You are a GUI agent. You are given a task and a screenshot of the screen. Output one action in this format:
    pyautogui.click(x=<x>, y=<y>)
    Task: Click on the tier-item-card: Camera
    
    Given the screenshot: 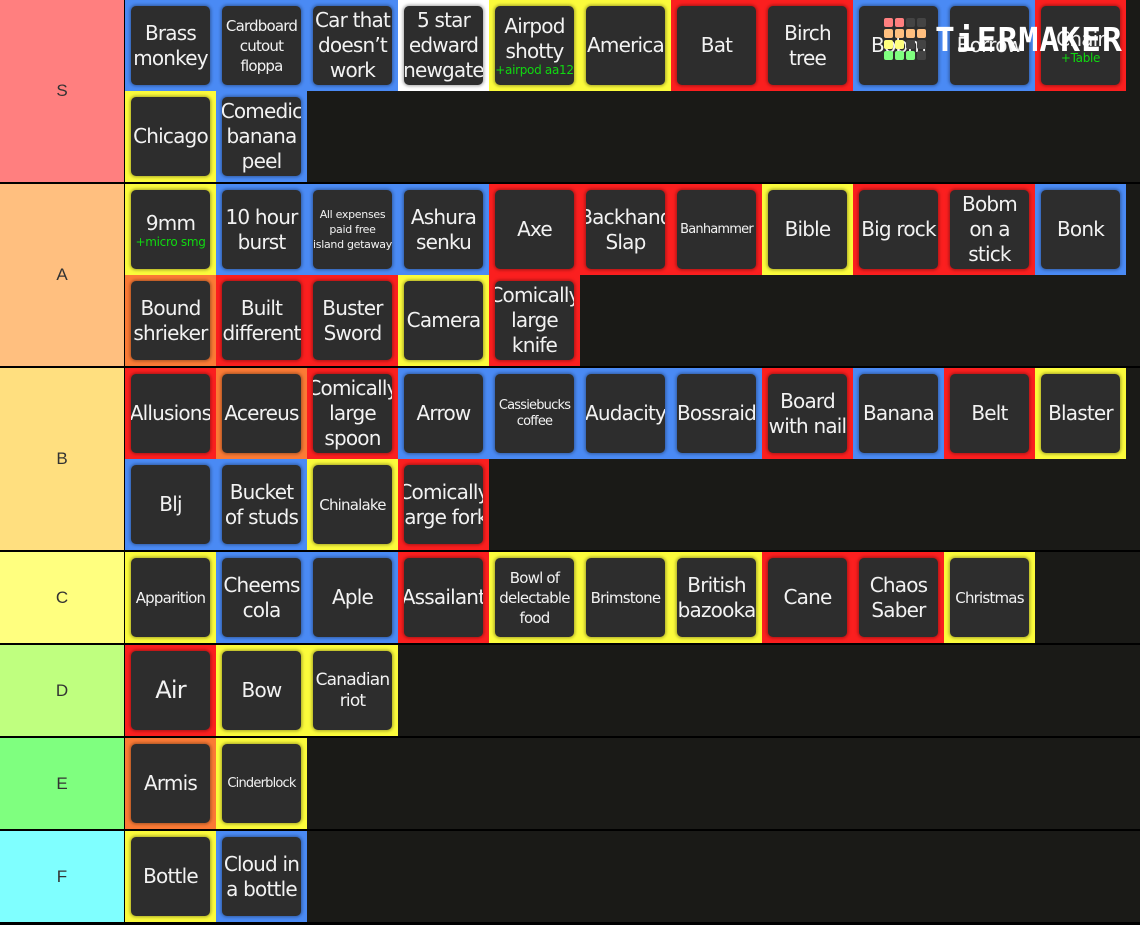 What is the action you would take?
    pyautogui.click(x=443, y=320)
    